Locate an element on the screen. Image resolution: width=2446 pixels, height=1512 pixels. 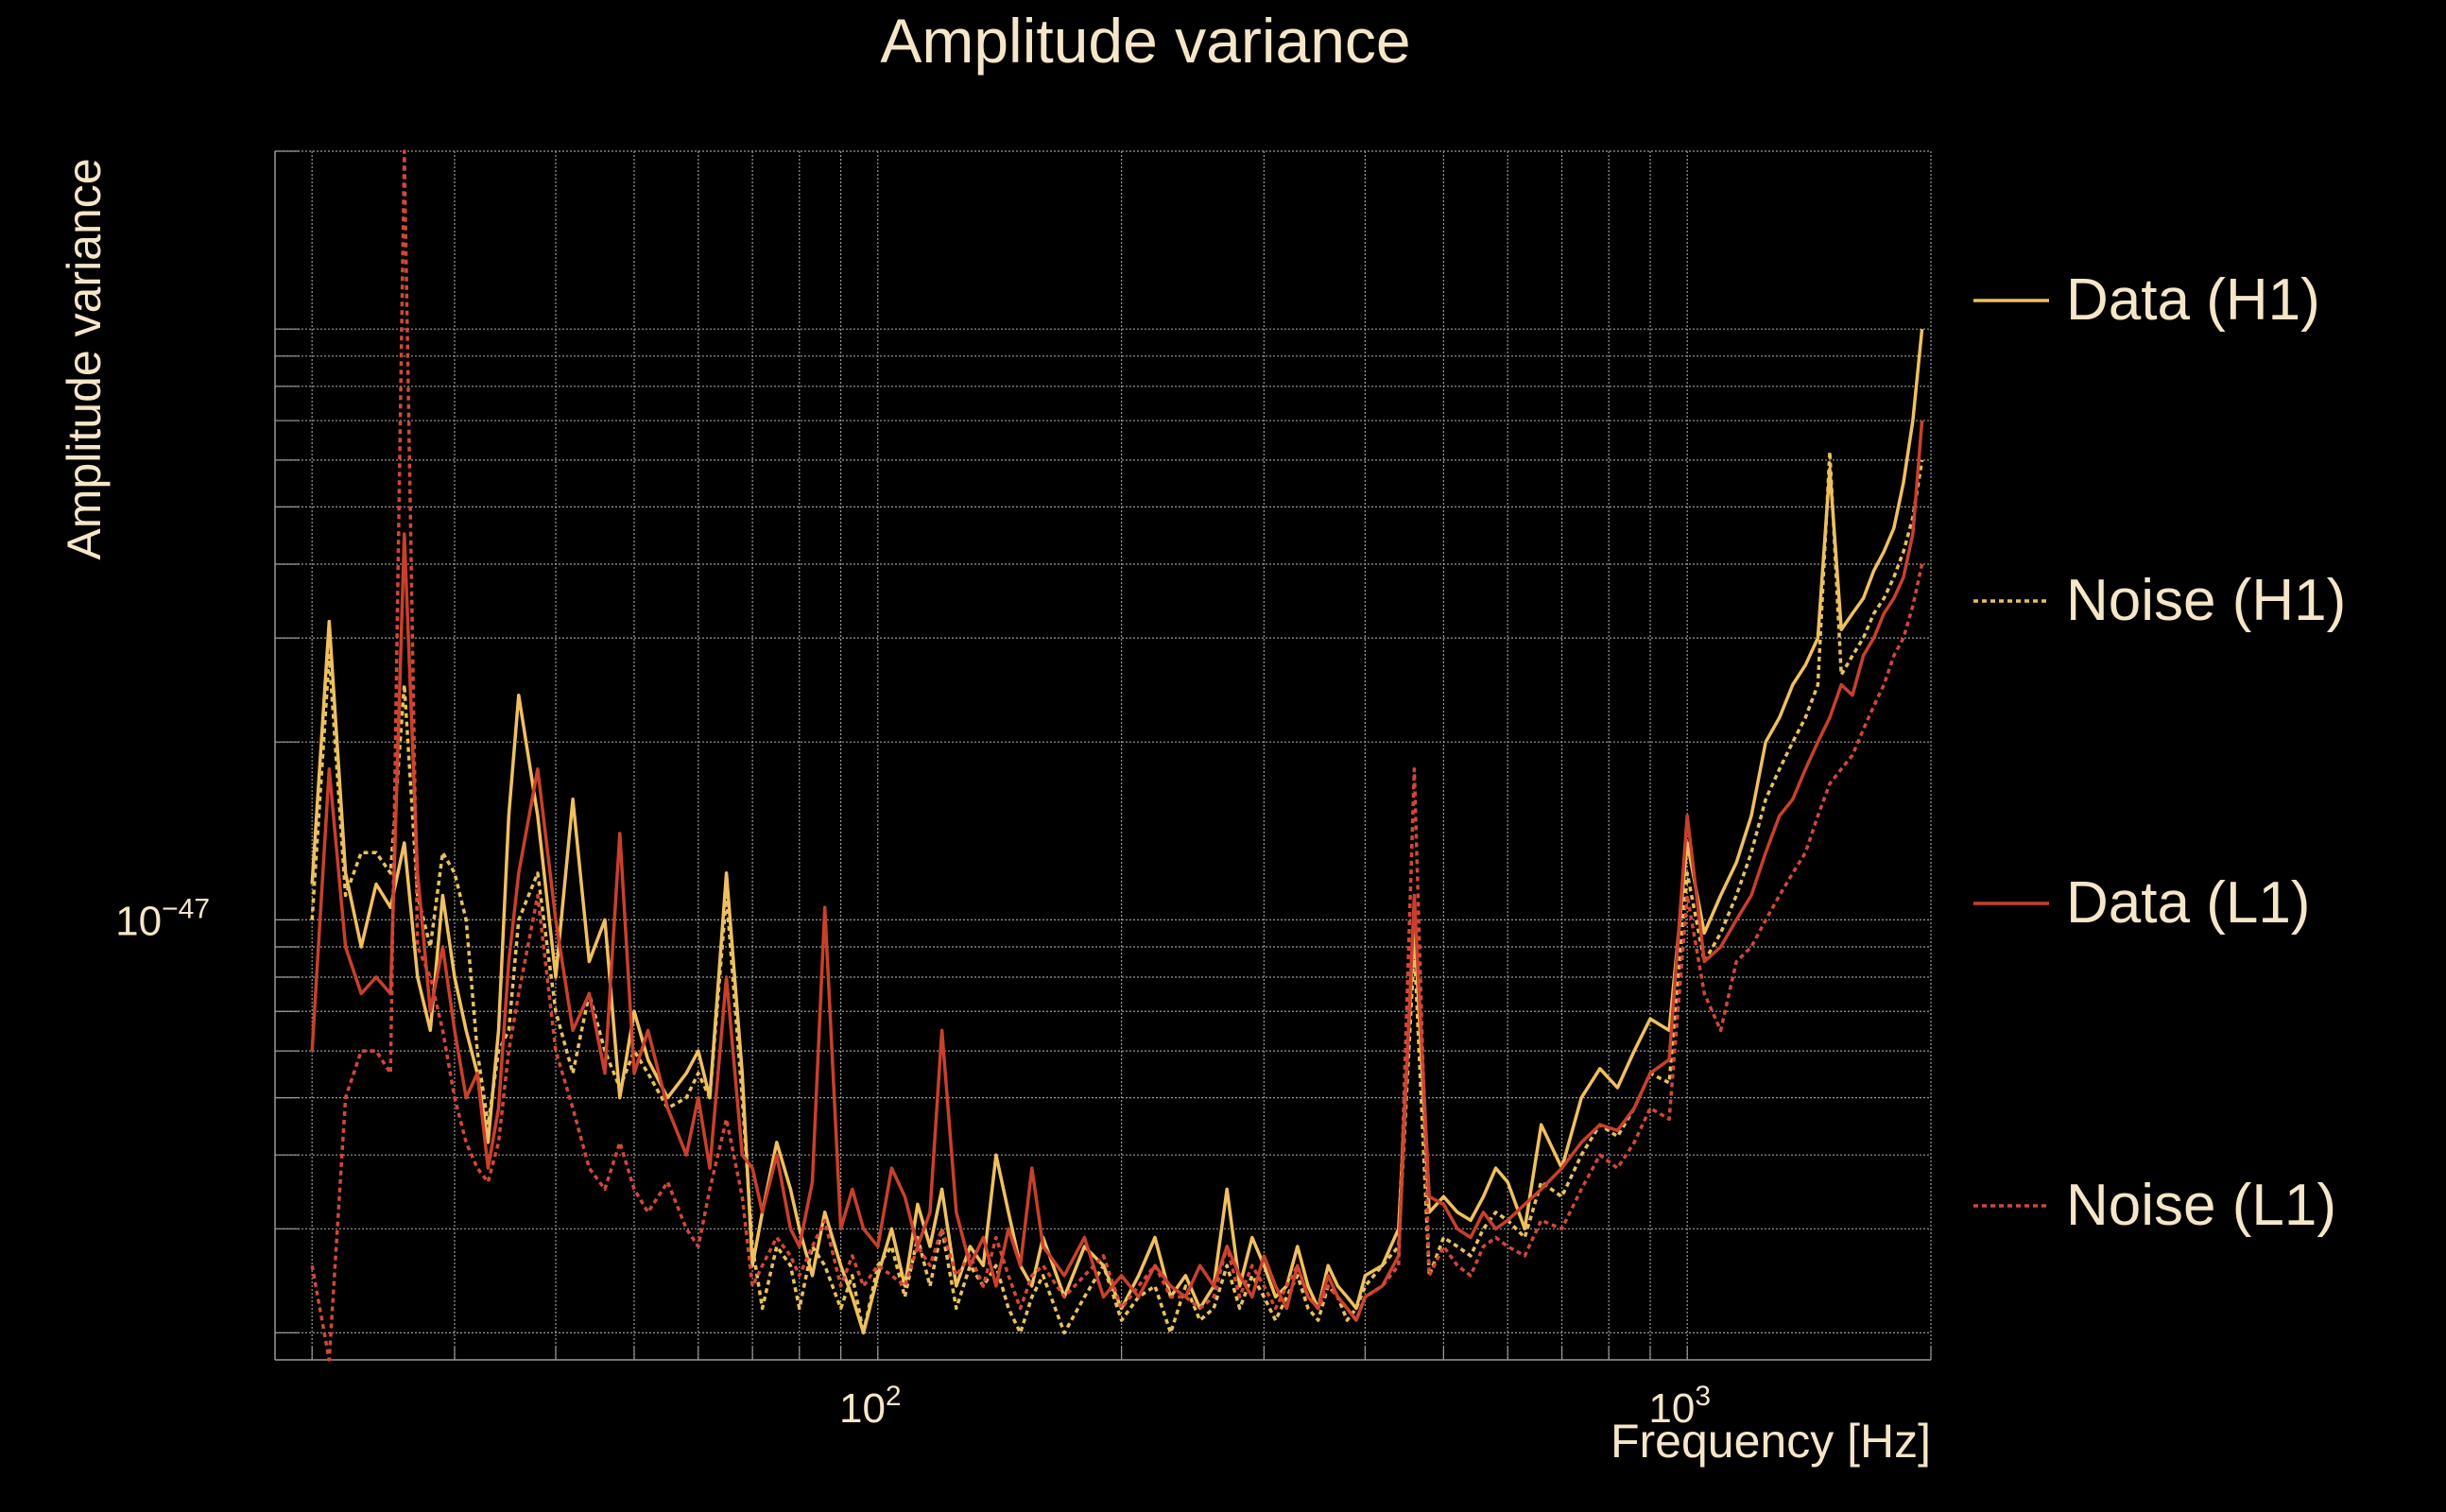
legend-label-data-h1: Data (H1) is located at coordinates (2193, 300).